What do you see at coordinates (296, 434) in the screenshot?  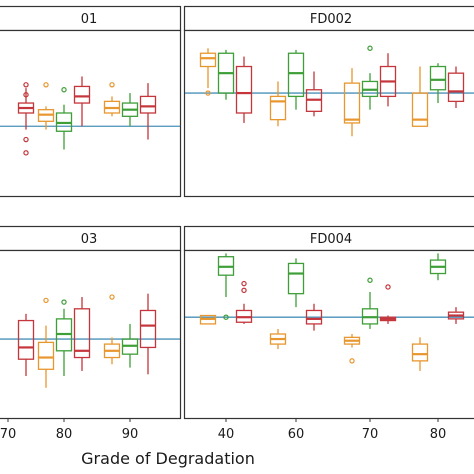 I see `x-tick-label: 60` at bounding box center [296, 434].